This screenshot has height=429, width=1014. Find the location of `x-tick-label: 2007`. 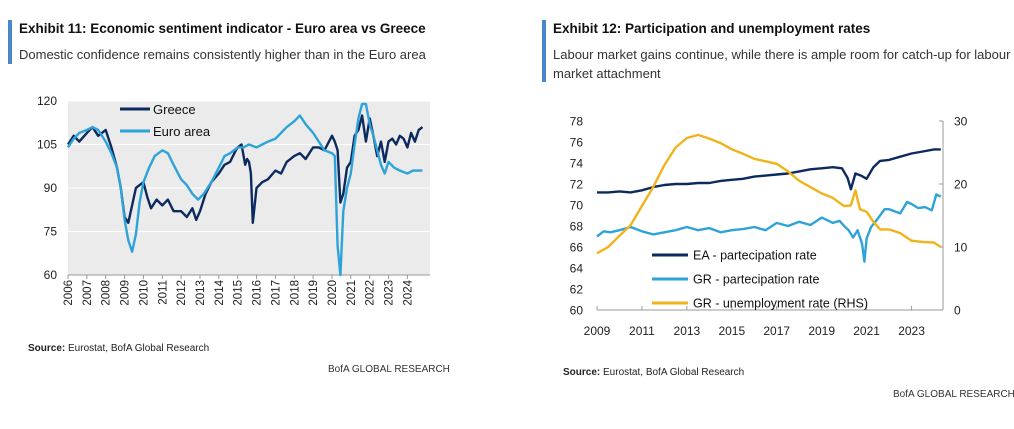

x-tick-label: 2007 is located at coordinates (88, 293).